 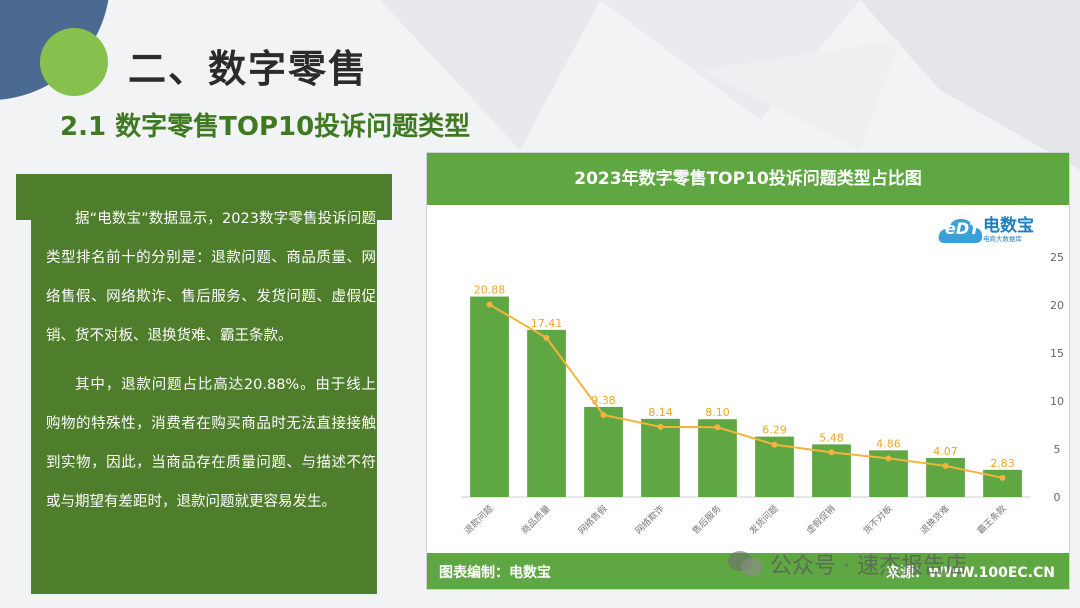 What do you see at coordinates (1057, 305) in the screenshot?
I see `y-tick-label: 20` at bounding box center [1057, 305].